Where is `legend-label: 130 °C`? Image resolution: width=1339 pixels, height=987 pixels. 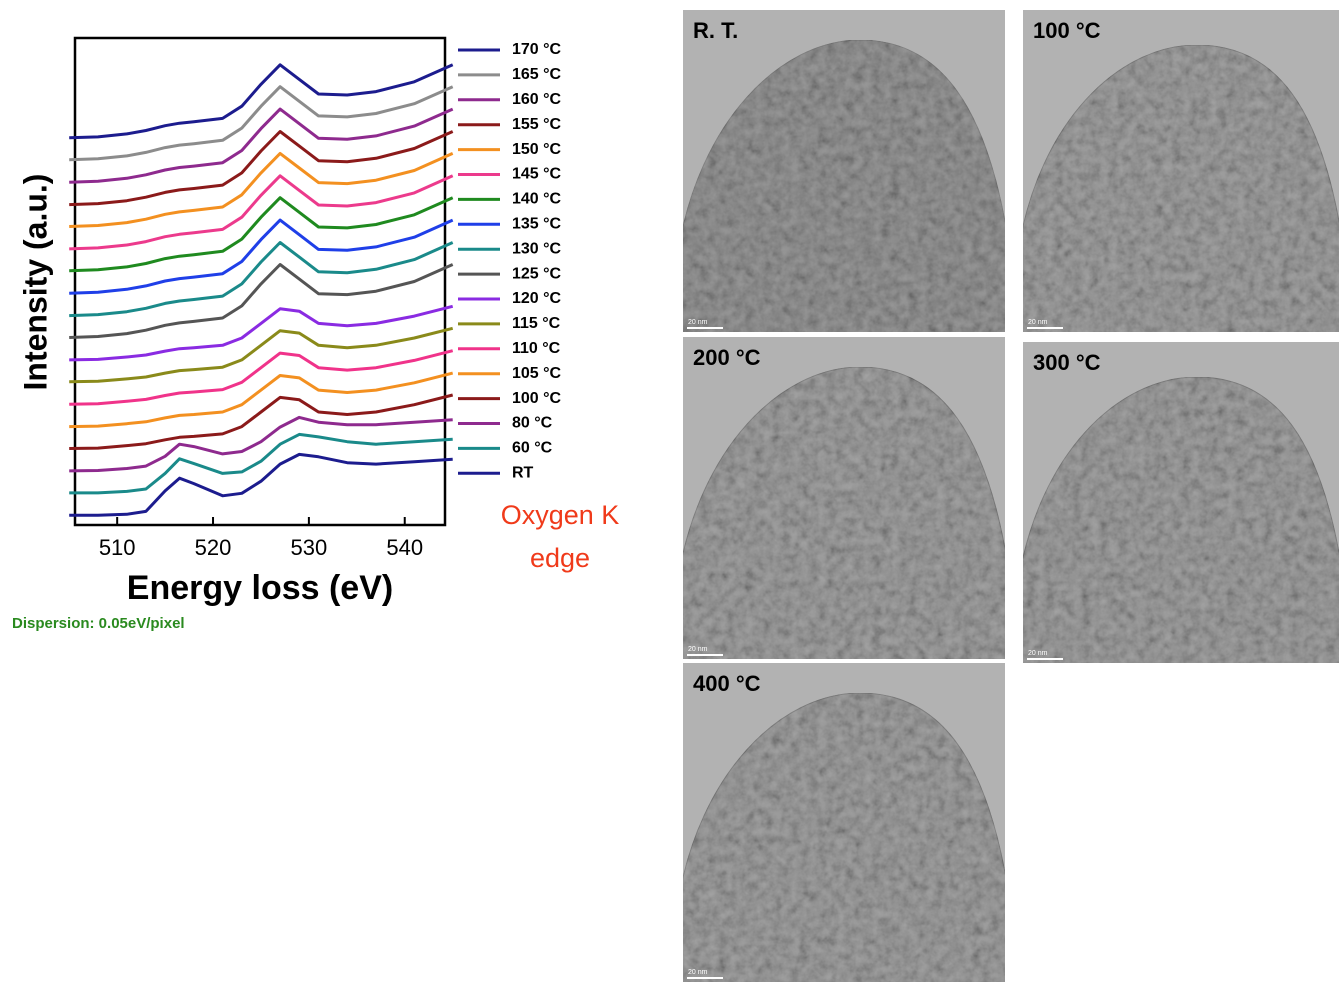 legend-label: 130 °C is located at coordinates (537, 248).